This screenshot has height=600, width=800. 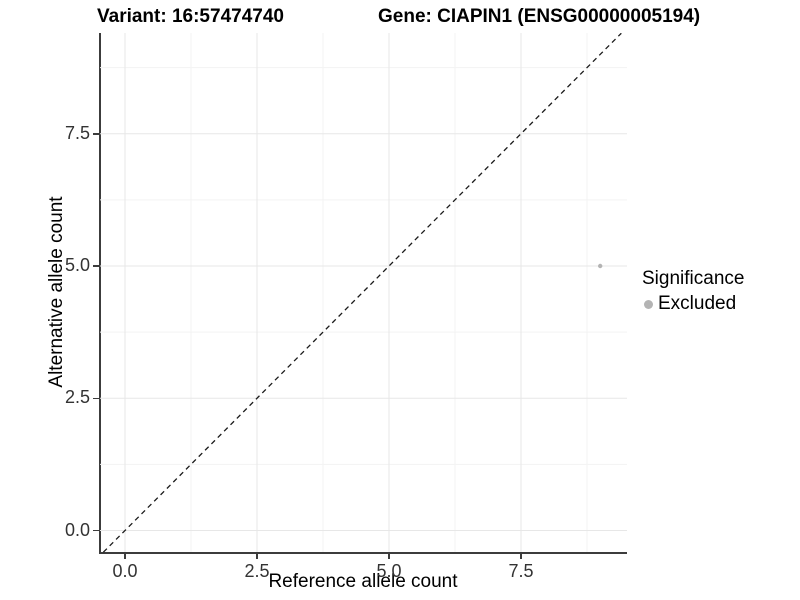 I want to click on plot-title-variant: Variant: 16:57474740, so click(x=190, y=16).